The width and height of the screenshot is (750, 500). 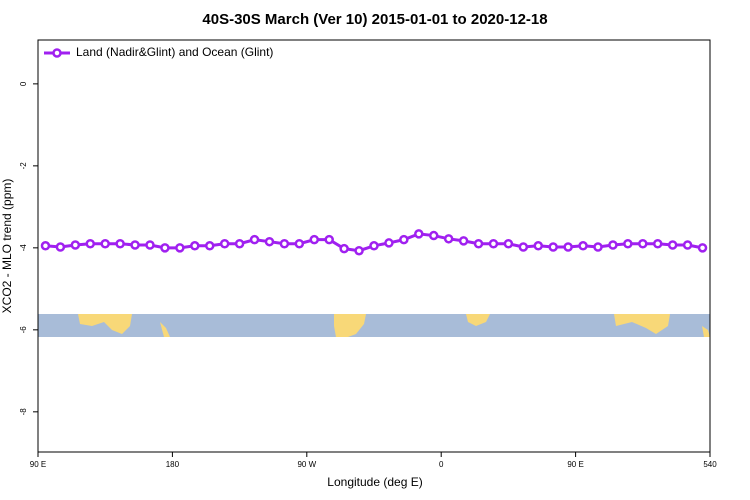 What do you see at coordinates (374, 482) in the screenshot?
I see `x-axis-label: Longitude (deg E)` at bounding box center [374, 482].